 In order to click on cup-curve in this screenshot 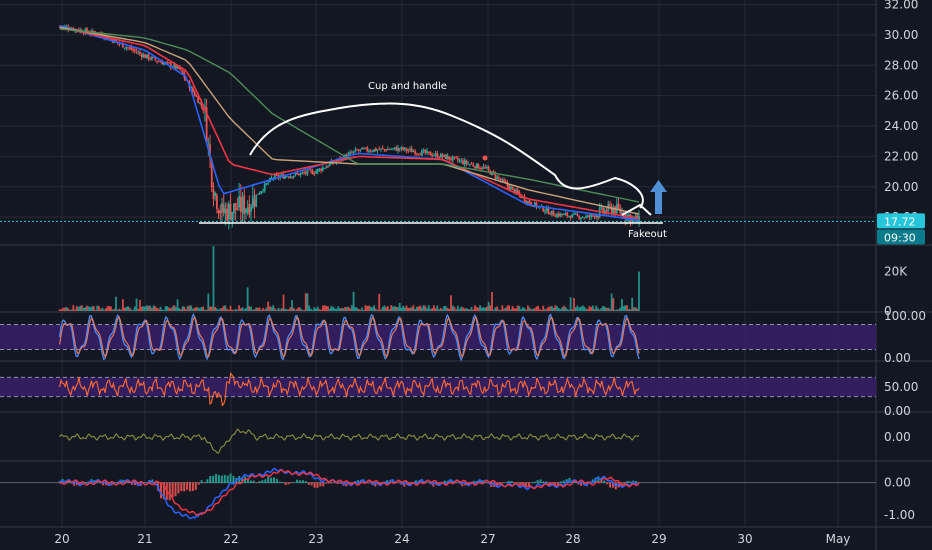, I will do `click(446, 155)`.